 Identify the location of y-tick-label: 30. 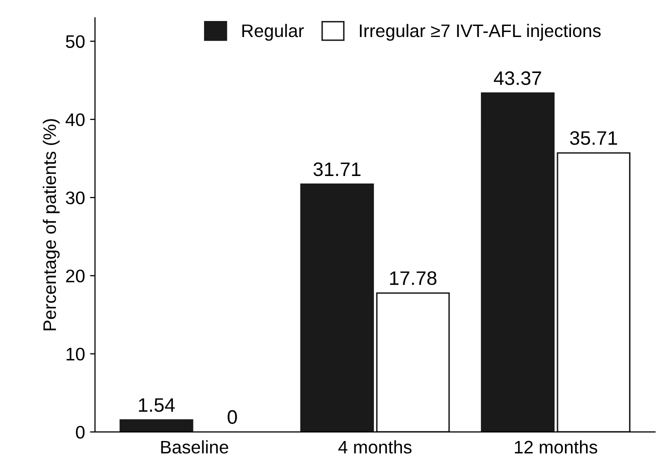
(75, 197).